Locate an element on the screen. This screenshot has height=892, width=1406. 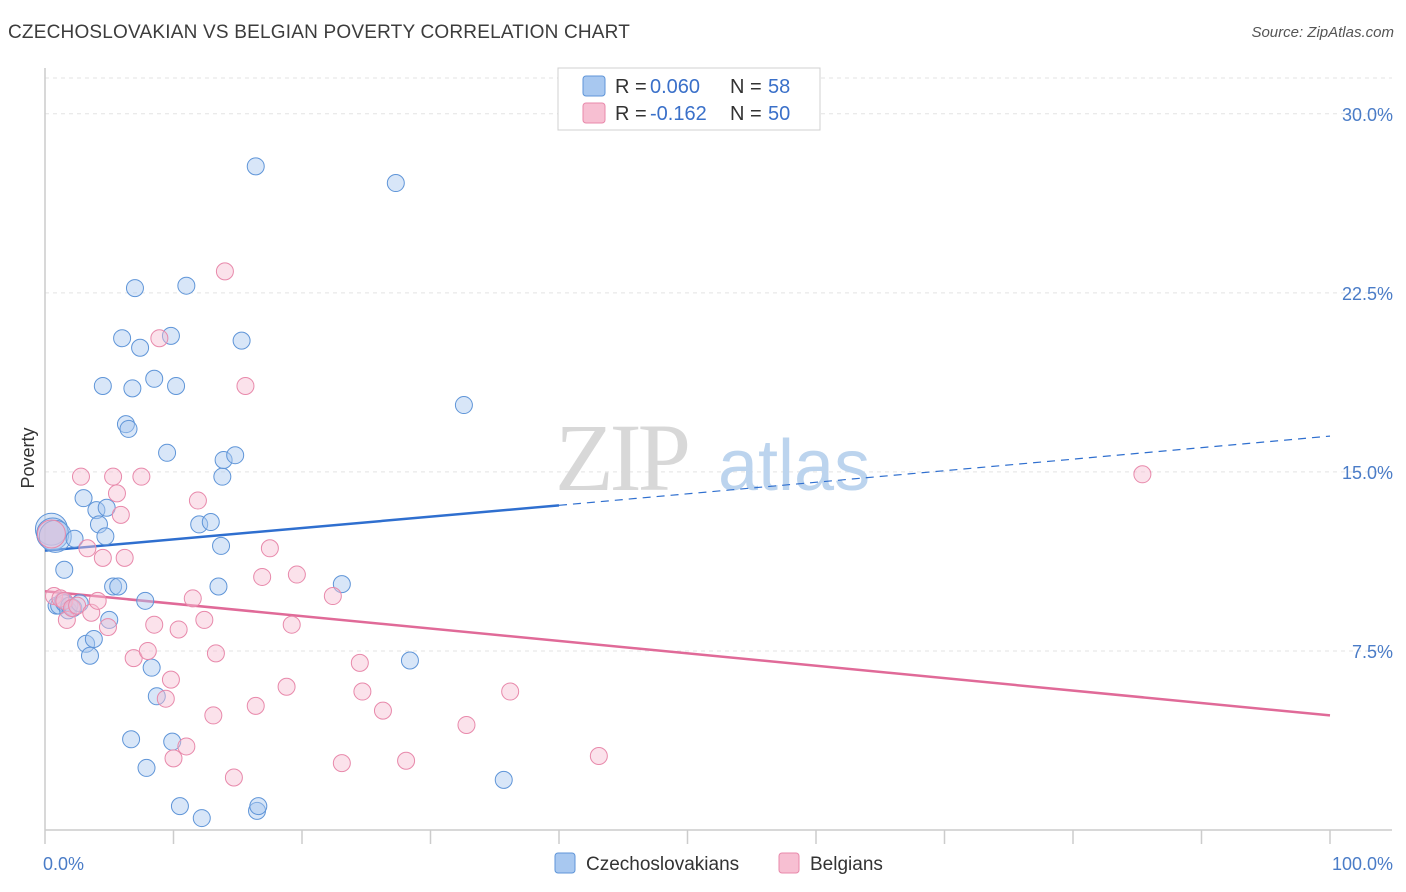
watermark-zip: ZIP is located at coordinates (621, 457).